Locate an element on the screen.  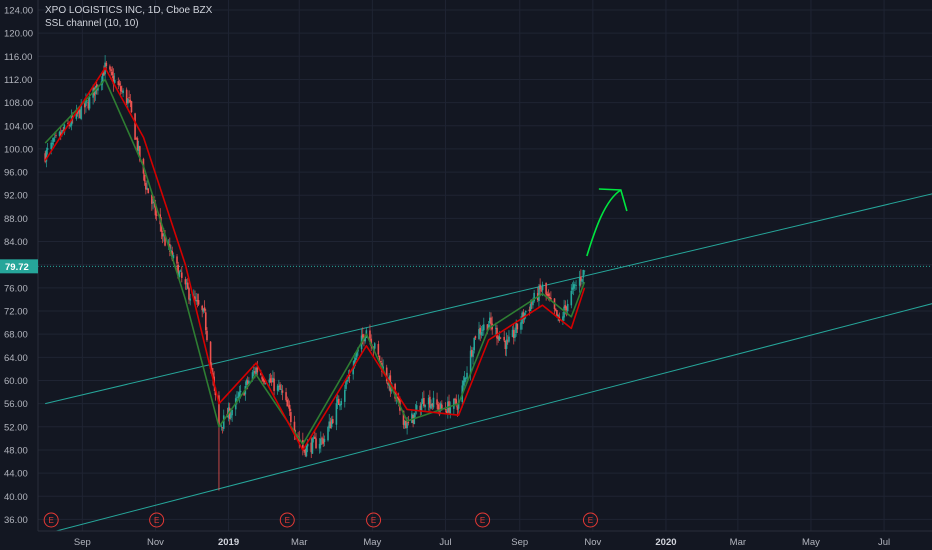
price-tick-label: 72.00 is located at coordinates (16, 312).